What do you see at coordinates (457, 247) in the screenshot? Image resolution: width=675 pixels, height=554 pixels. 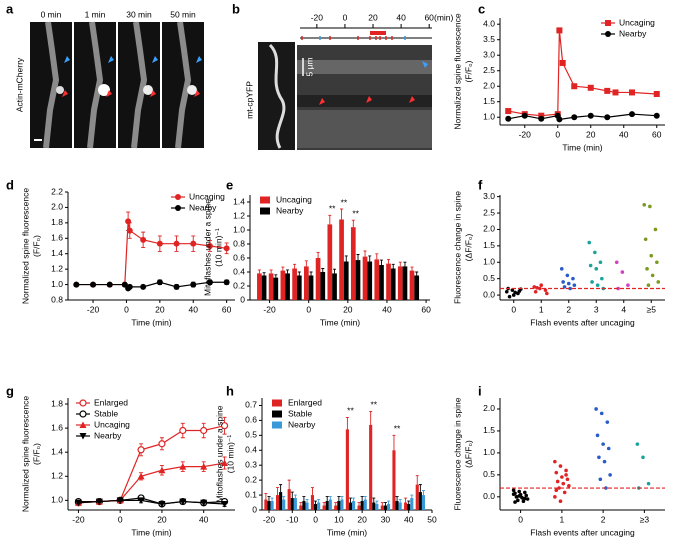 I see `y-axis-label: Fluorescence change in spine` at bounding box center [457, 247].